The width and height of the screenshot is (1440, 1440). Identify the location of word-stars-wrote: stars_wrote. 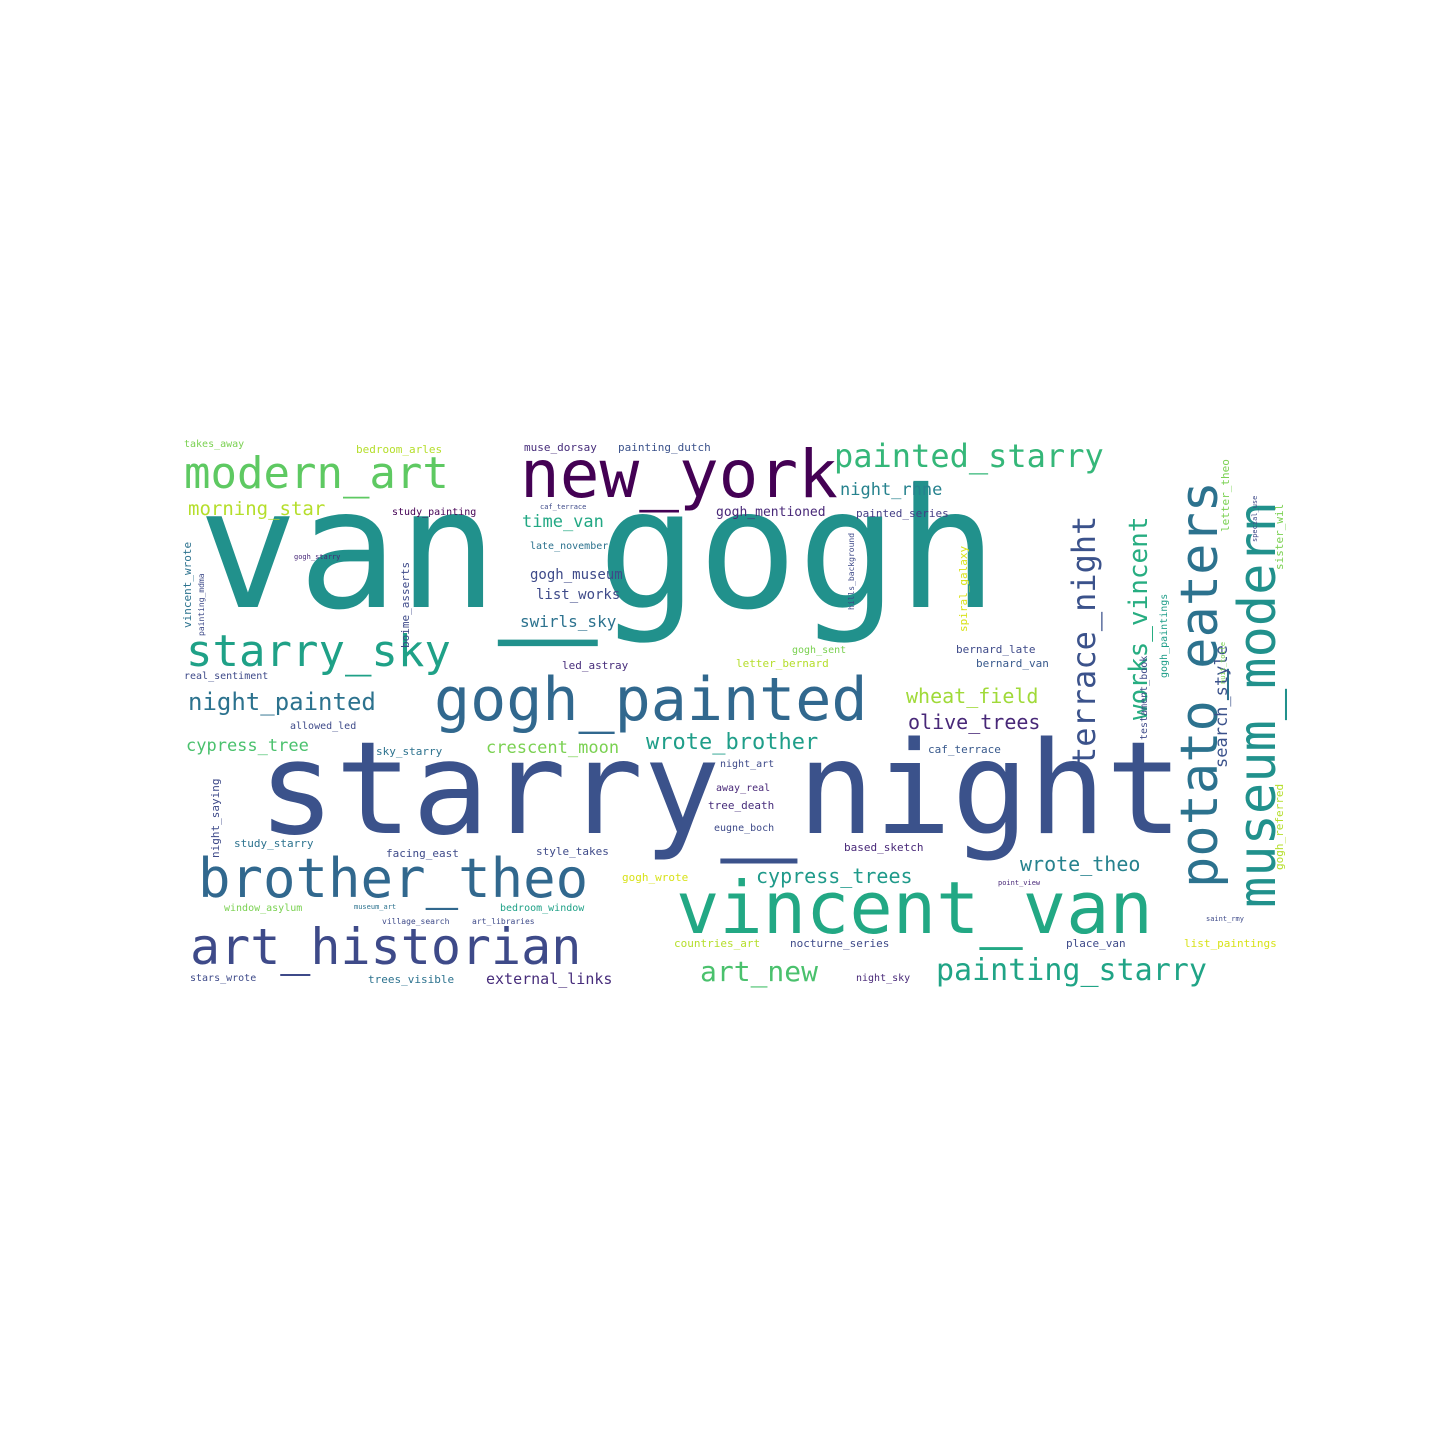
(223, 978).